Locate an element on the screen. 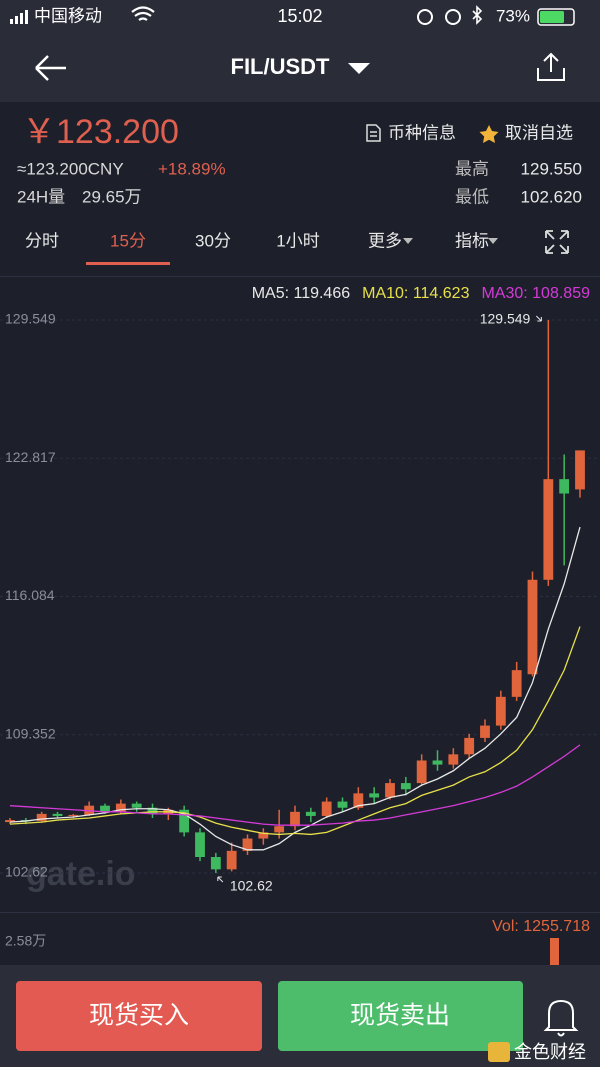  sell-button is located at coordinates (400, 1016).